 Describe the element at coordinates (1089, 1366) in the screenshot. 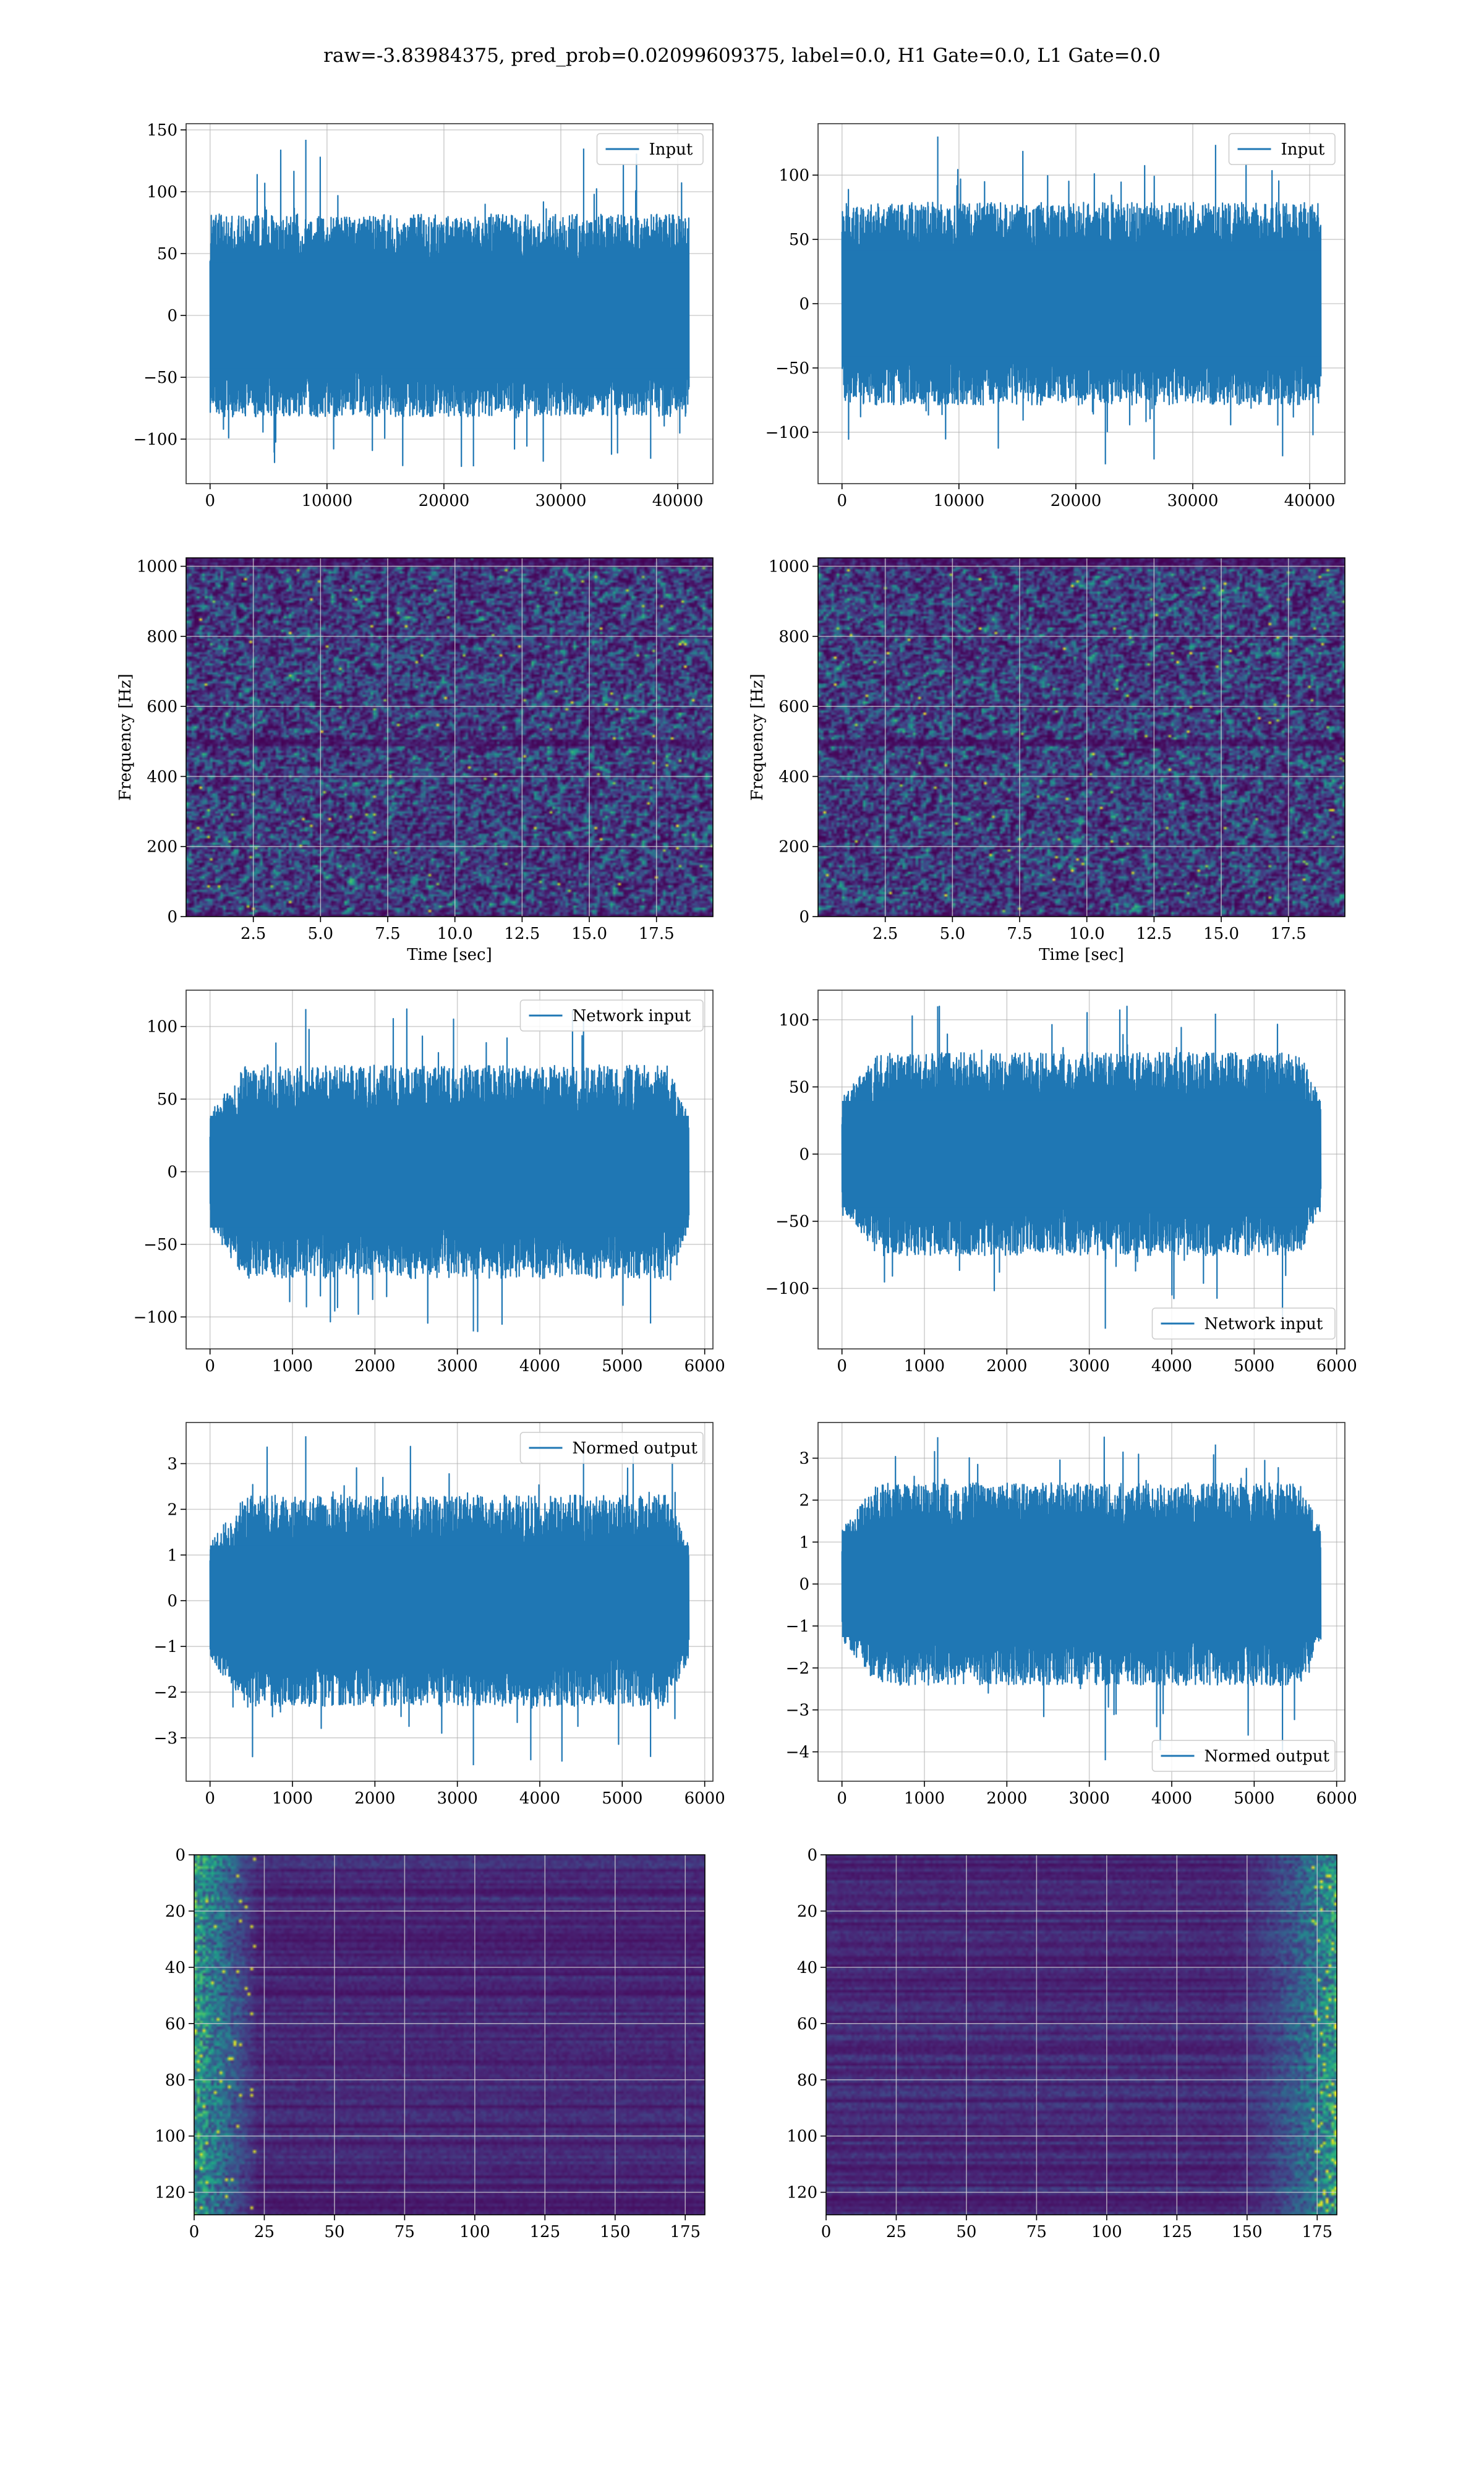

I see `x-tick-label: 3000` at that location.